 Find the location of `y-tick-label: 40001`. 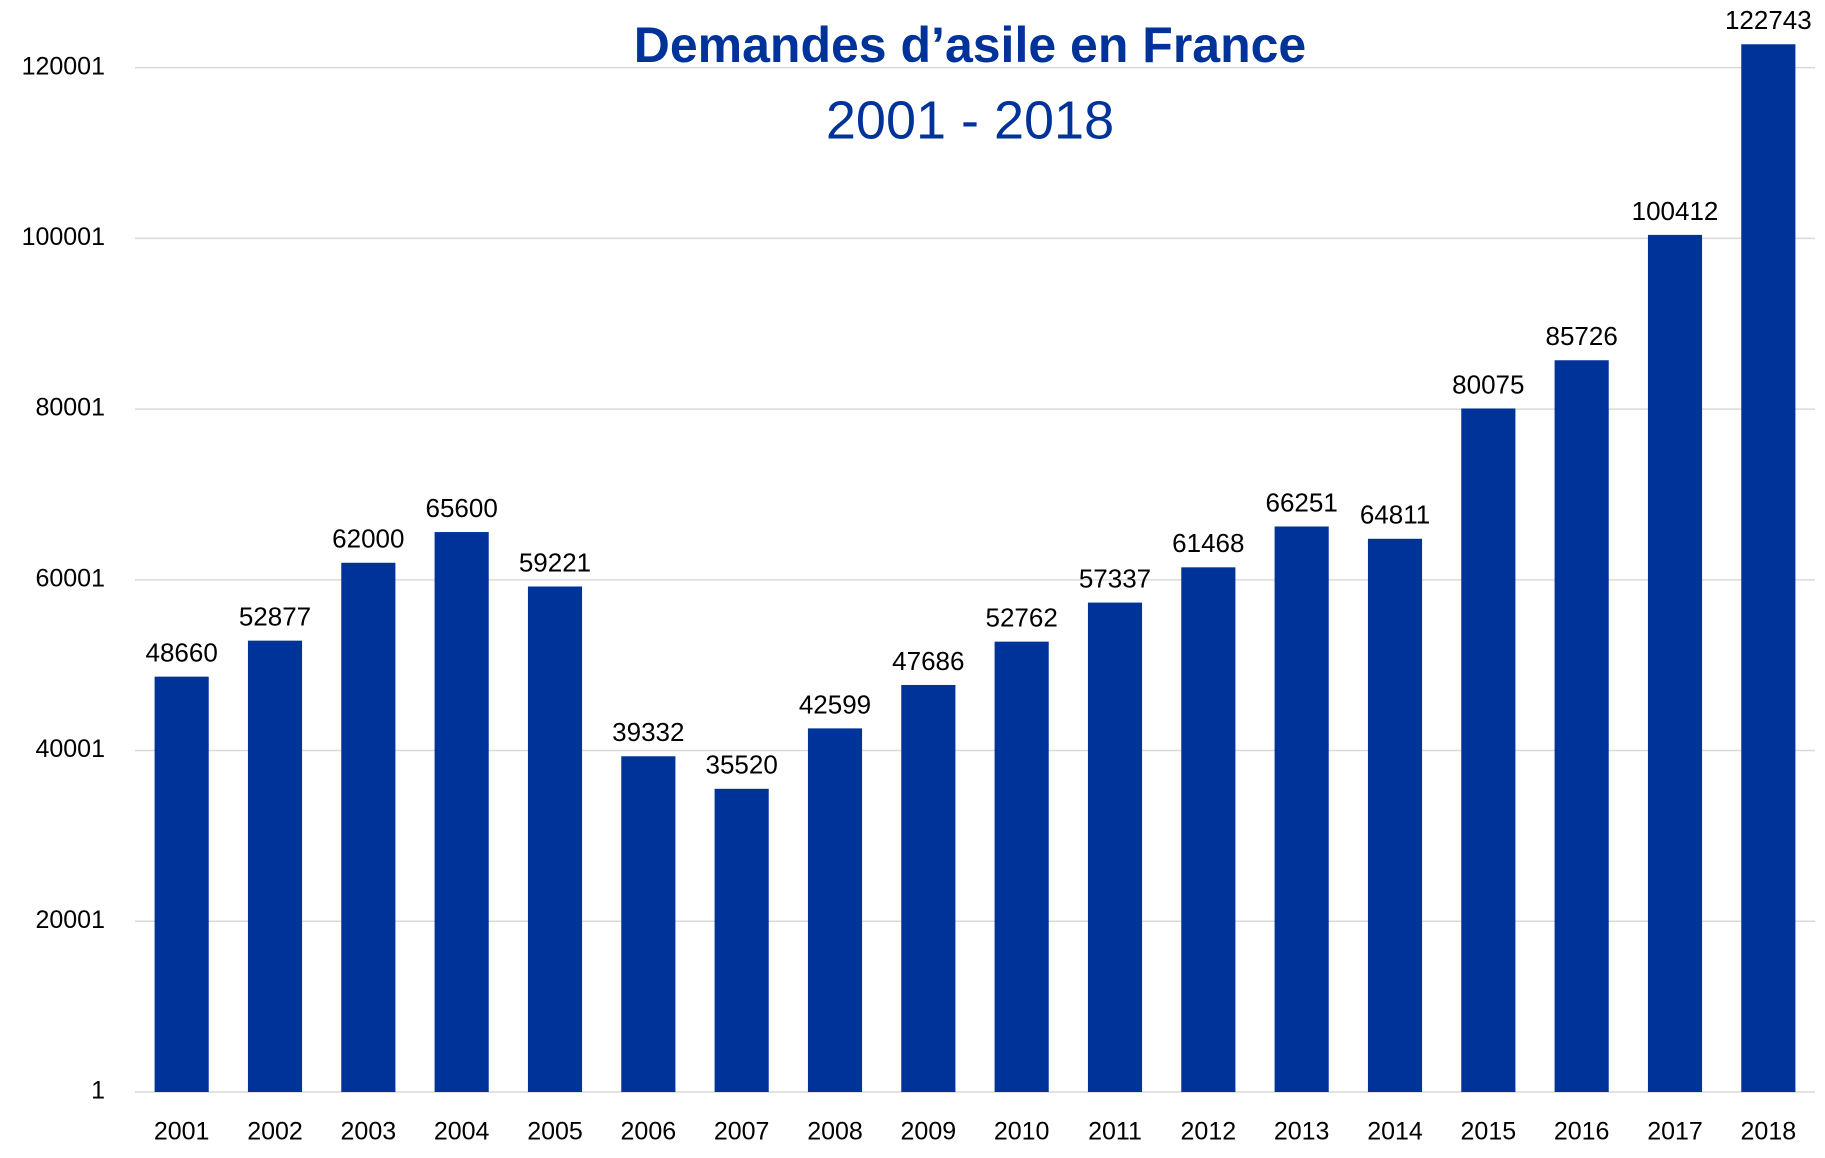

y-tick-label: 40001 is located at coordinates (70, 749).